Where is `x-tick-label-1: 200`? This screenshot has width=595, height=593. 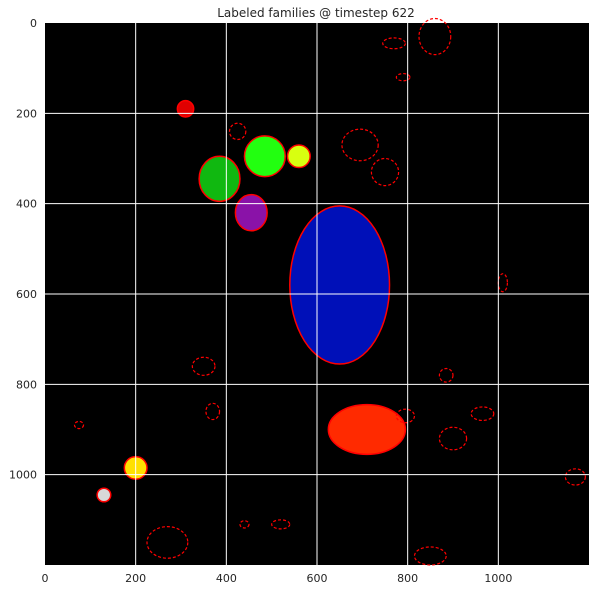 x-tick-label-1: 200 is located at coordinates (135, 578).